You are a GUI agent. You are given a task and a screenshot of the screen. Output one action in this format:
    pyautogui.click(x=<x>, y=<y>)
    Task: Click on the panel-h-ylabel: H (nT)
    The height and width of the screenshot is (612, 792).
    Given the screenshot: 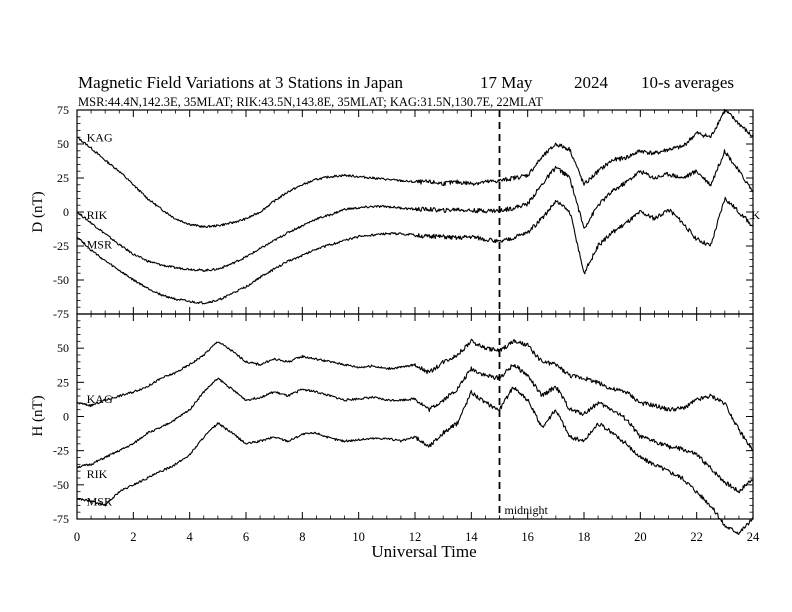 What is the action you would take?
    pyautogui.click(x=38, y=415)
    